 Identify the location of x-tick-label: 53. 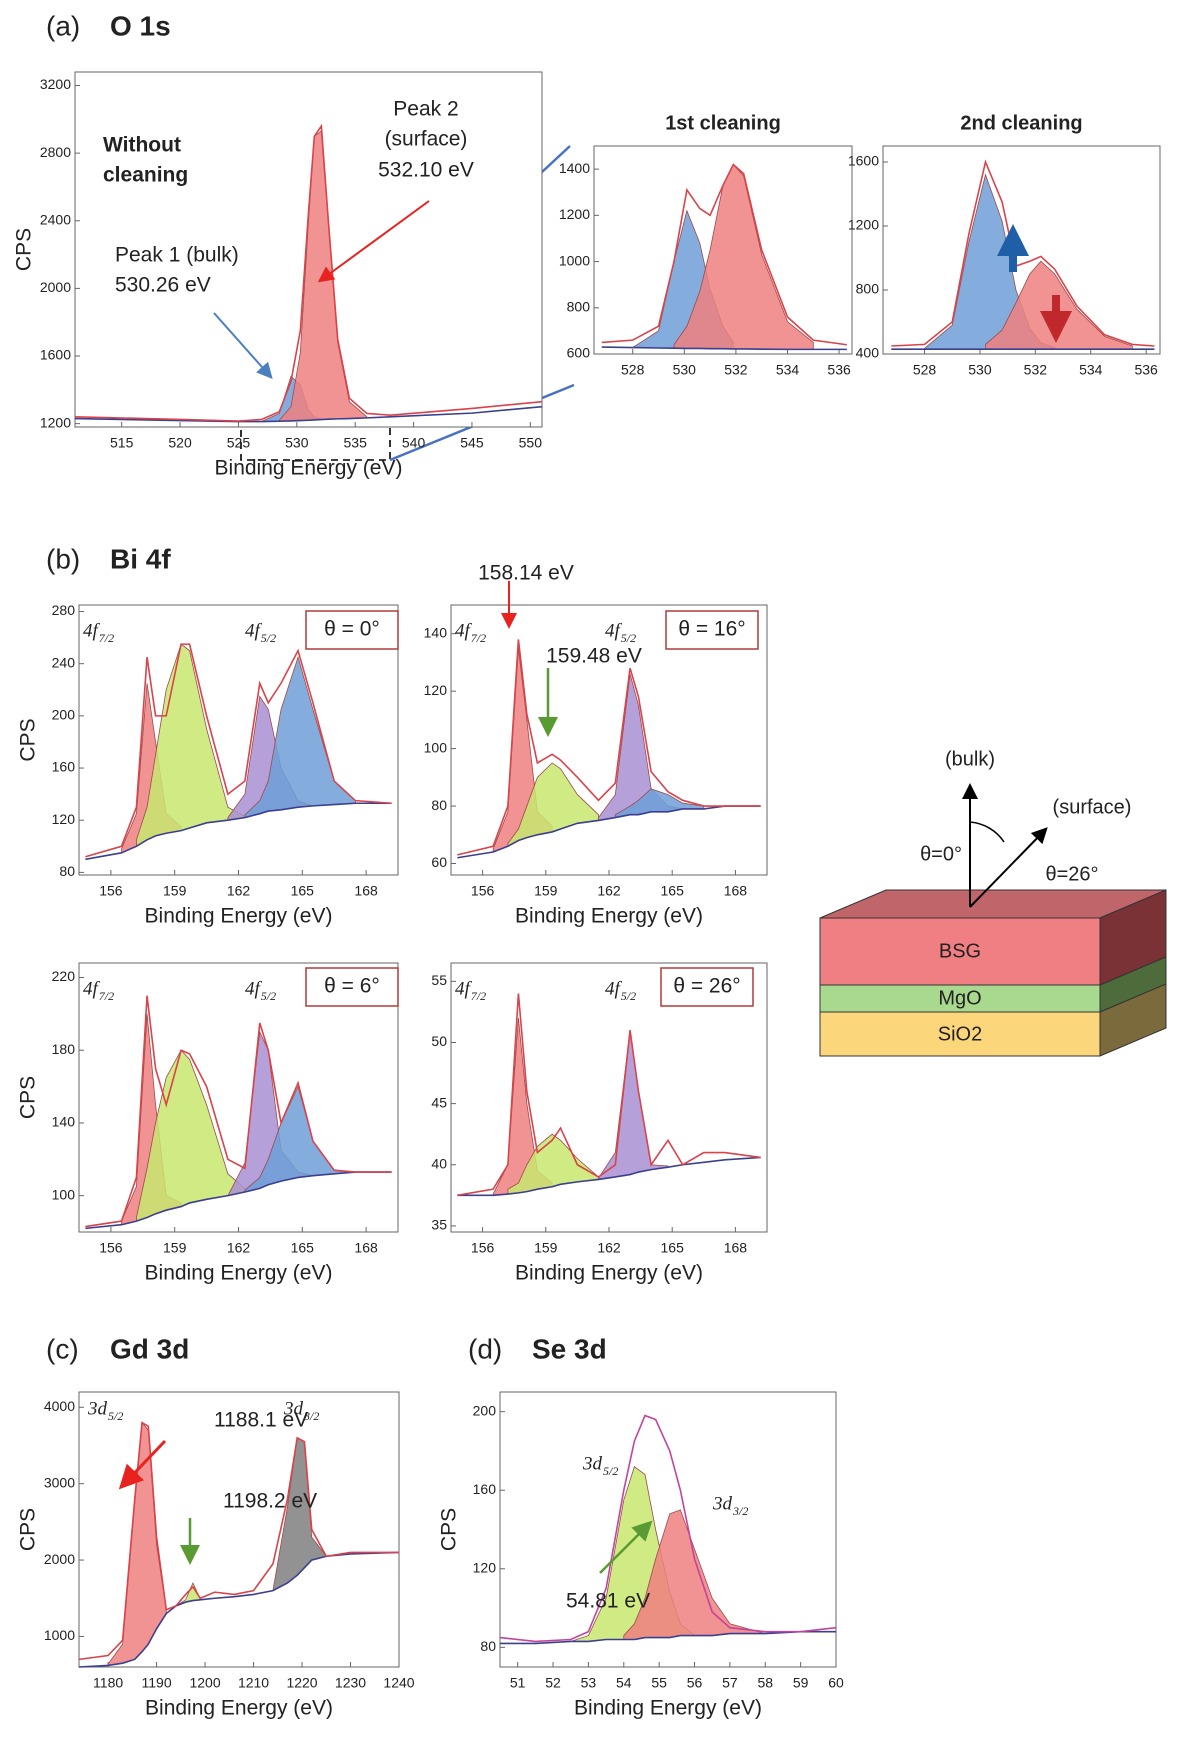
(589, 1683).